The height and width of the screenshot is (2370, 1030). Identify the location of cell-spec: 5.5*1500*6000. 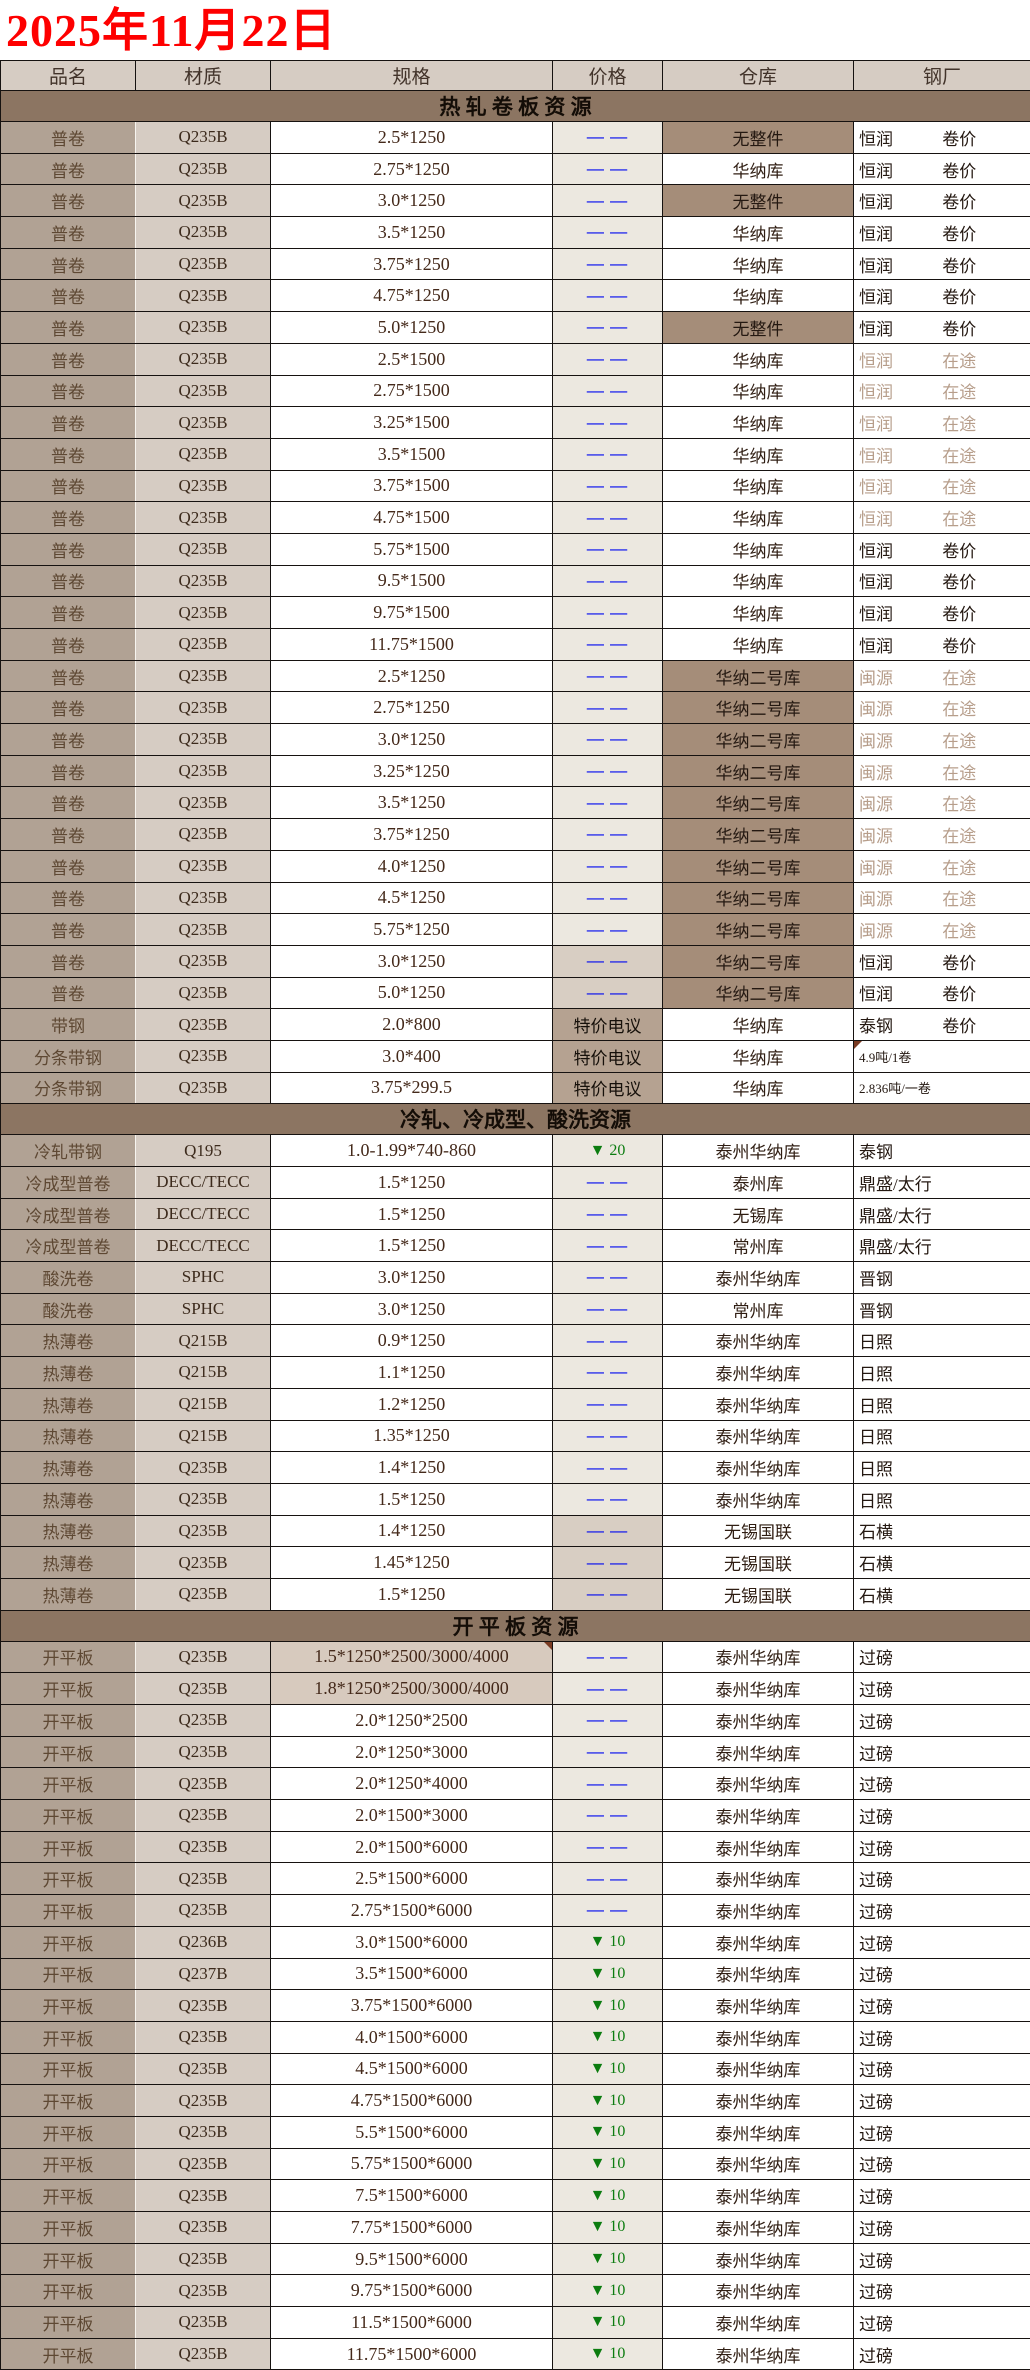
(412, 2132).